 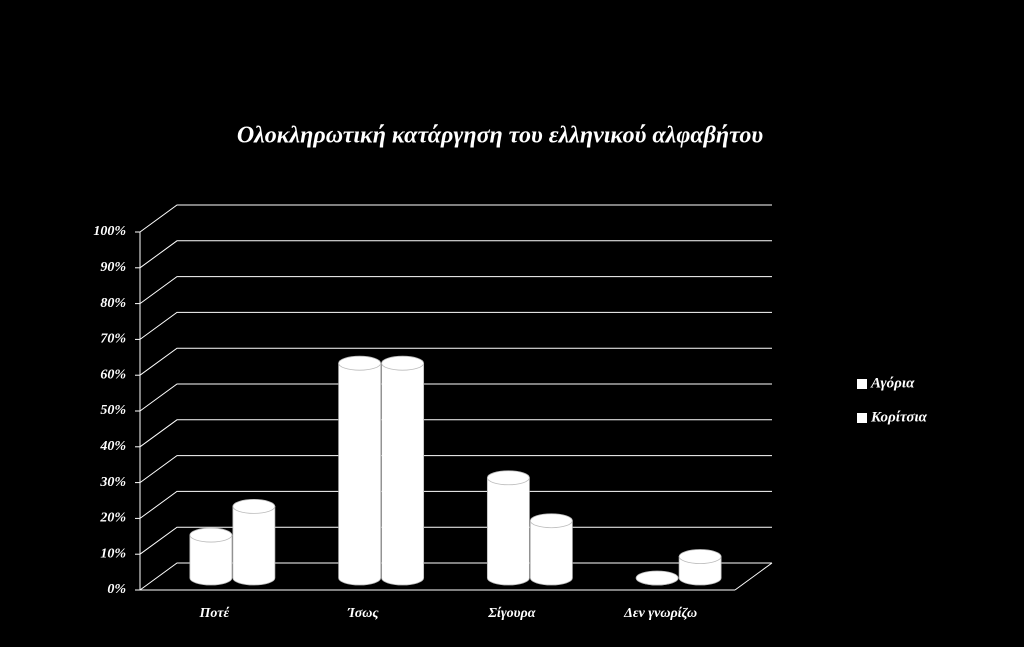 I want to click on y-tick-label: 20%, so click(x=112, y=518).